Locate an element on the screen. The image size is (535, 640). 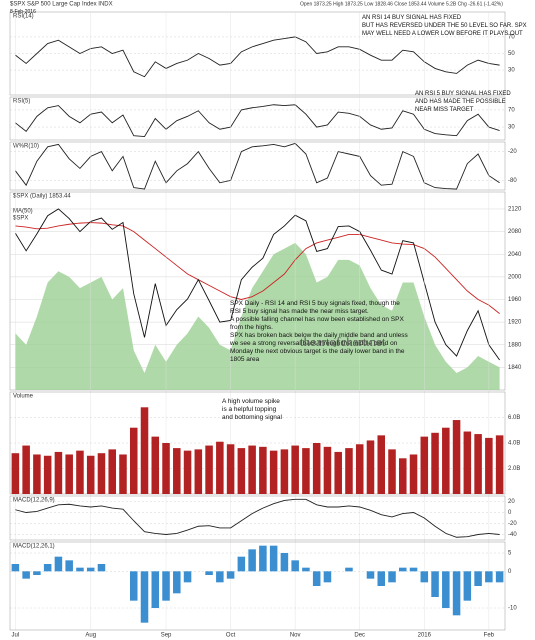
panel-title: MACD(12,26,9) is located at coordinates (34, 501).